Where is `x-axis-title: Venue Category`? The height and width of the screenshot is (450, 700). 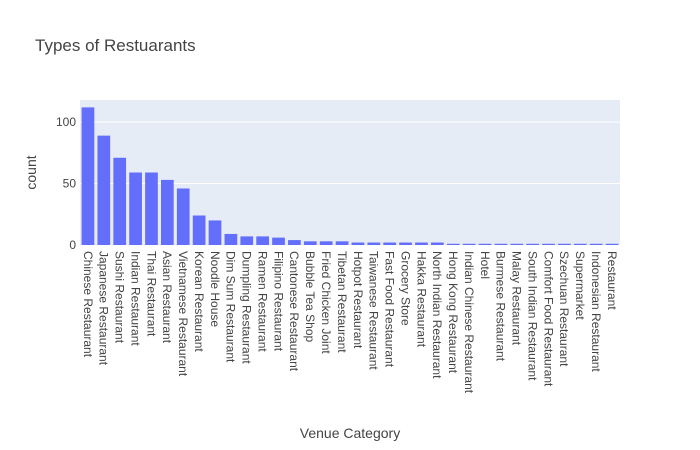 x-axis-title: Venue Category is located at coordinates (350, 433).